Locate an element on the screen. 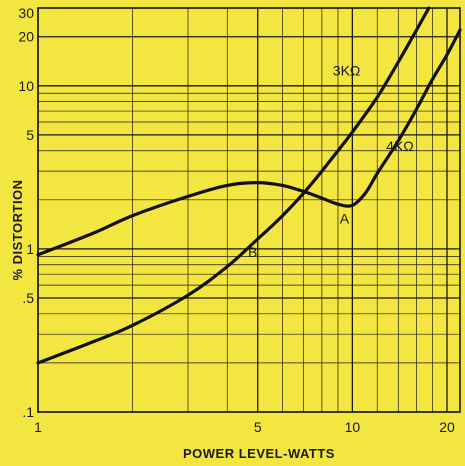 This screenshot has width=465, height=466. x-tick-label: 5 is located at coordinates (258, 427).